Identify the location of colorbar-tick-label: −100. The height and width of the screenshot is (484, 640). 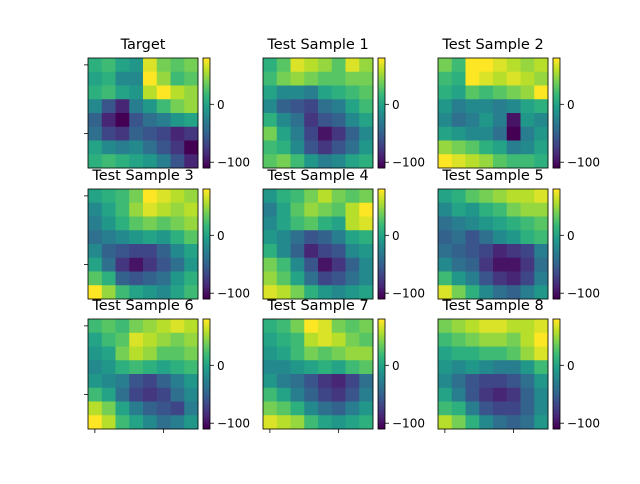
(583, 163).